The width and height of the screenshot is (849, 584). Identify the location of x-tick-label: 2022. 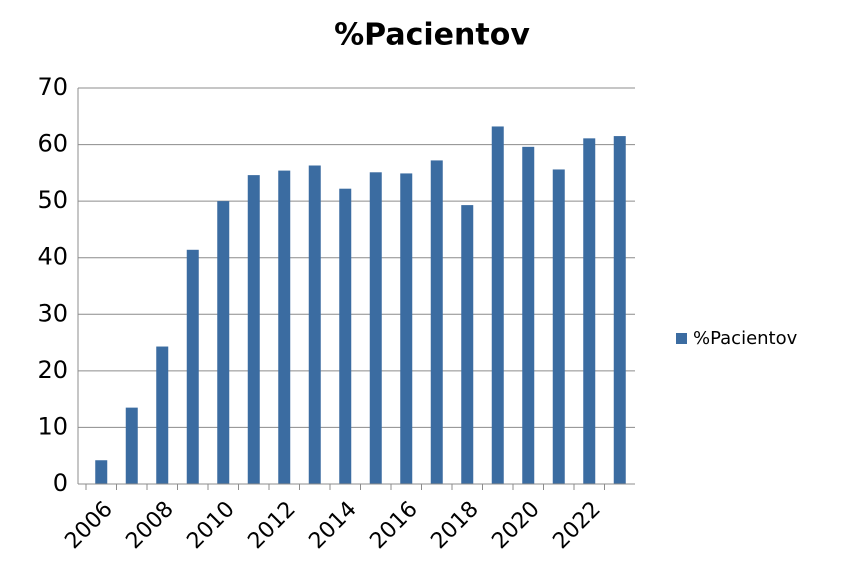
(576, 525).